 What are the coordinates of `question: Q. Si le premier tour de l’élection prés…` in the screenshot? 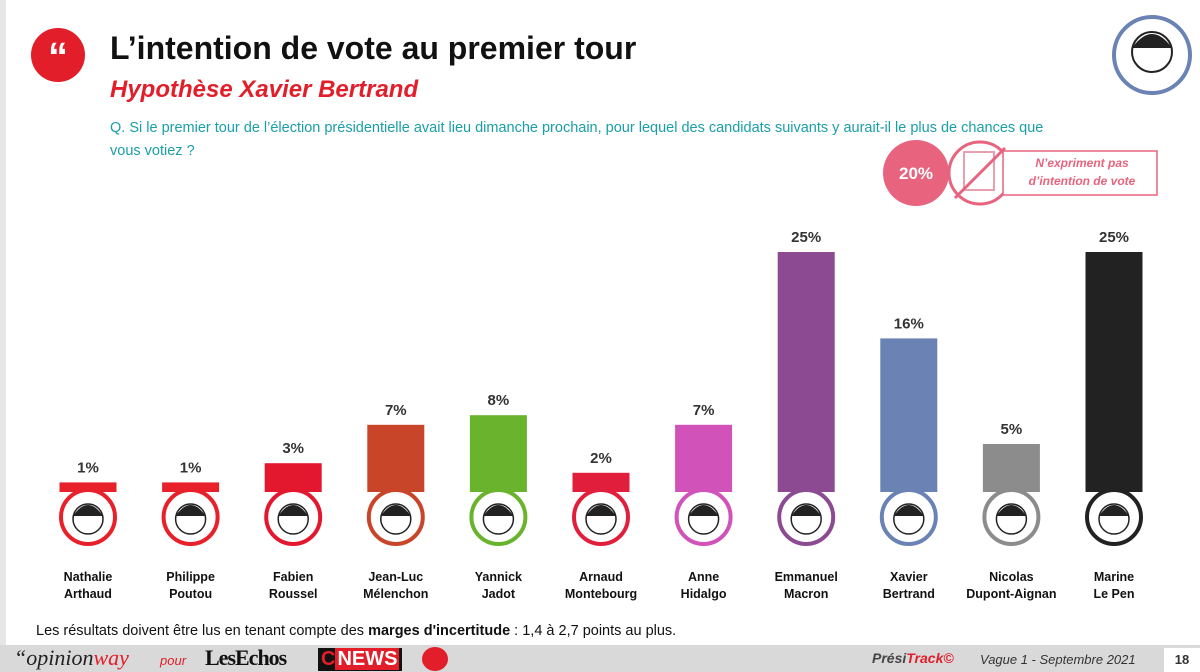 It's located at (577, 139).